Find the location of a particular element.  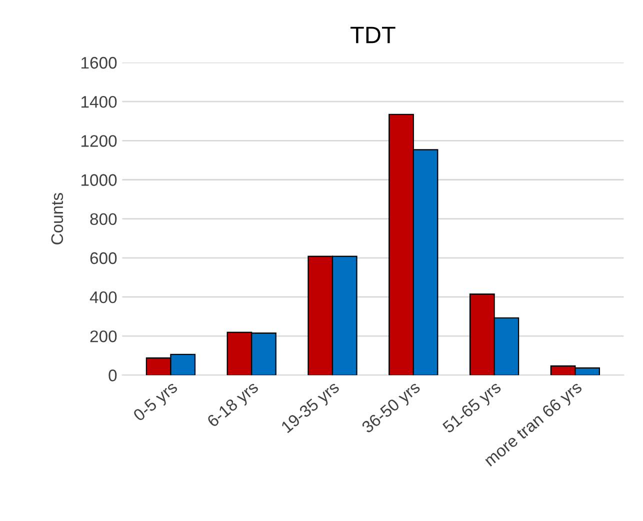

x-tick-label: 6-18 yrs is located at coordinates (234, 405).